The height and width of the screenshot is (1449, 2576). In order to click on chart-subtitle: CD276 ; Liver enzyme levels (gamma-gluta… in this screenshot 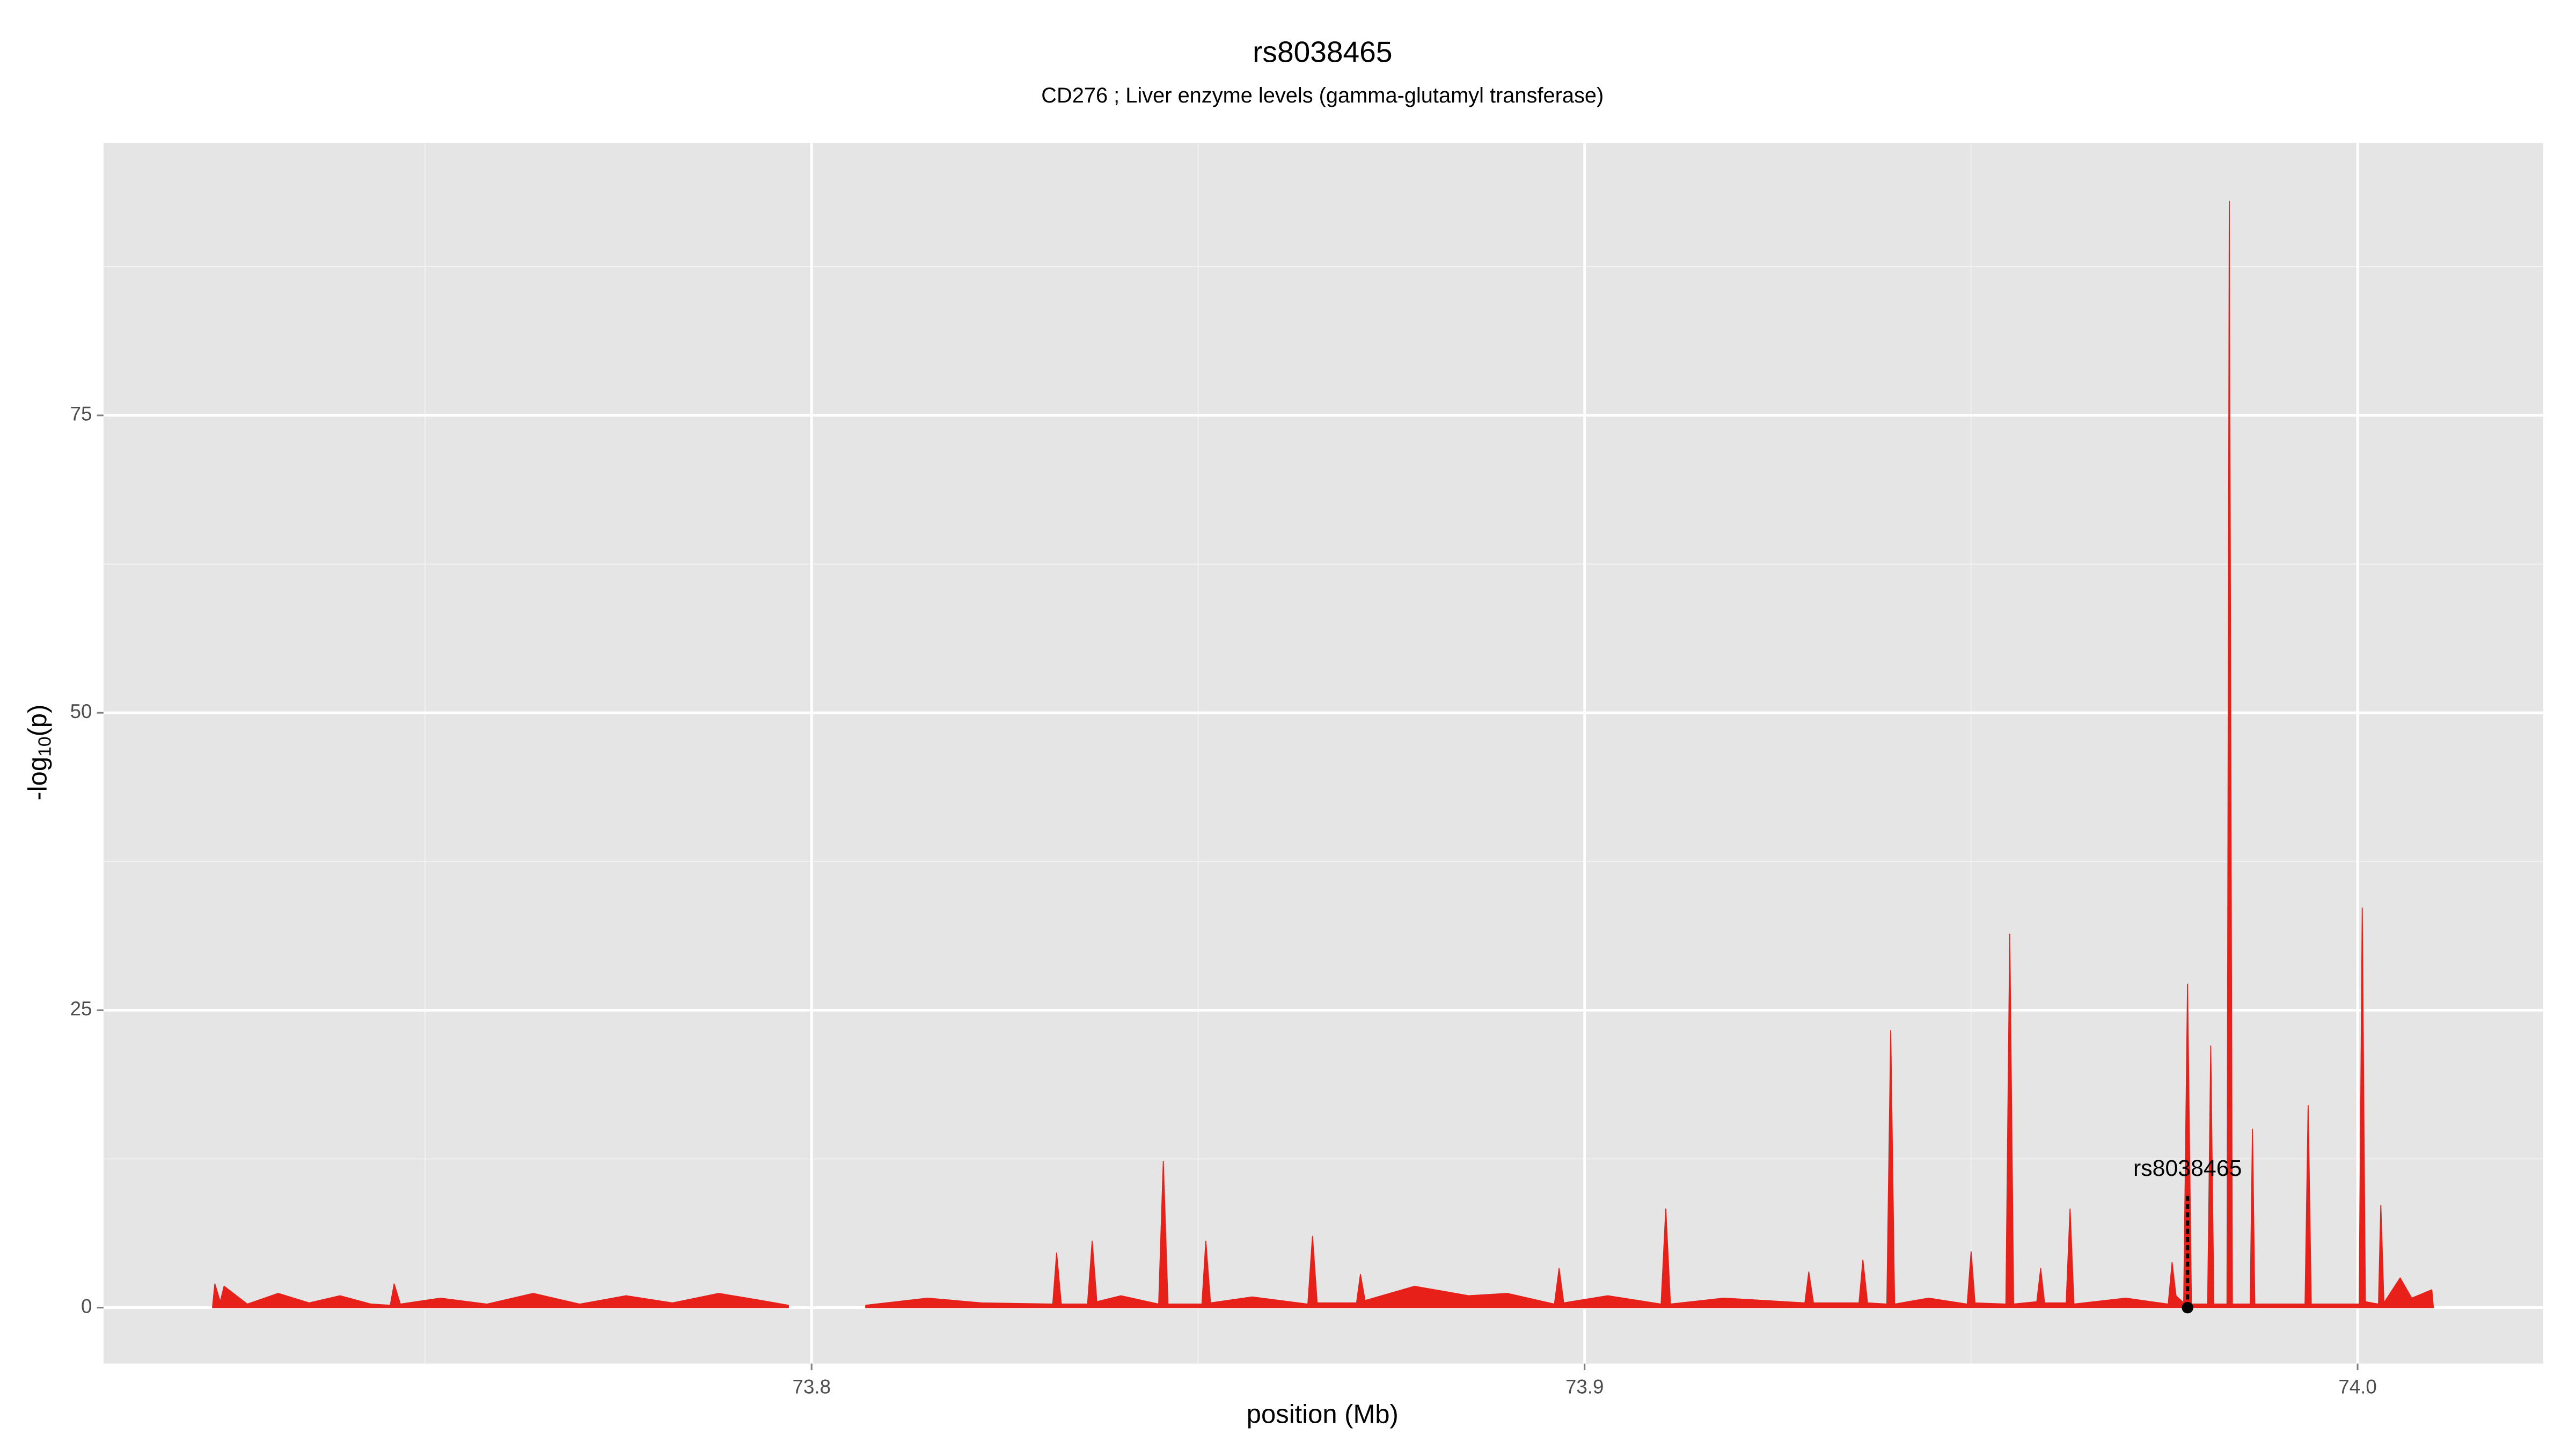, I will do `click(1322, 95)`.